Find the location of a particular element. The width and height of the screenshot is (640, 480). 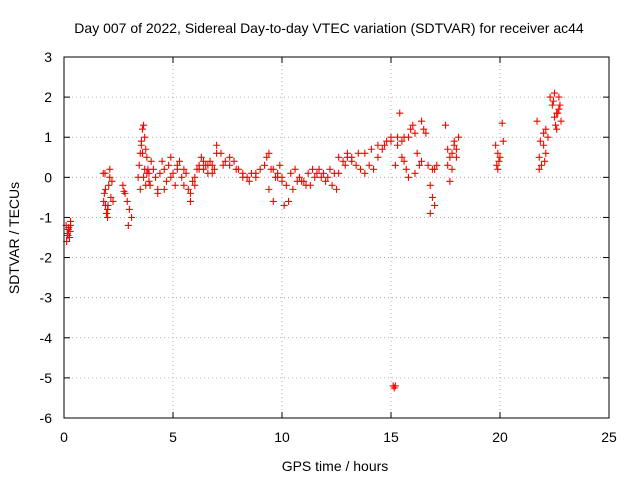

x-tick-label: 25 is located at coordinates (609, 437).